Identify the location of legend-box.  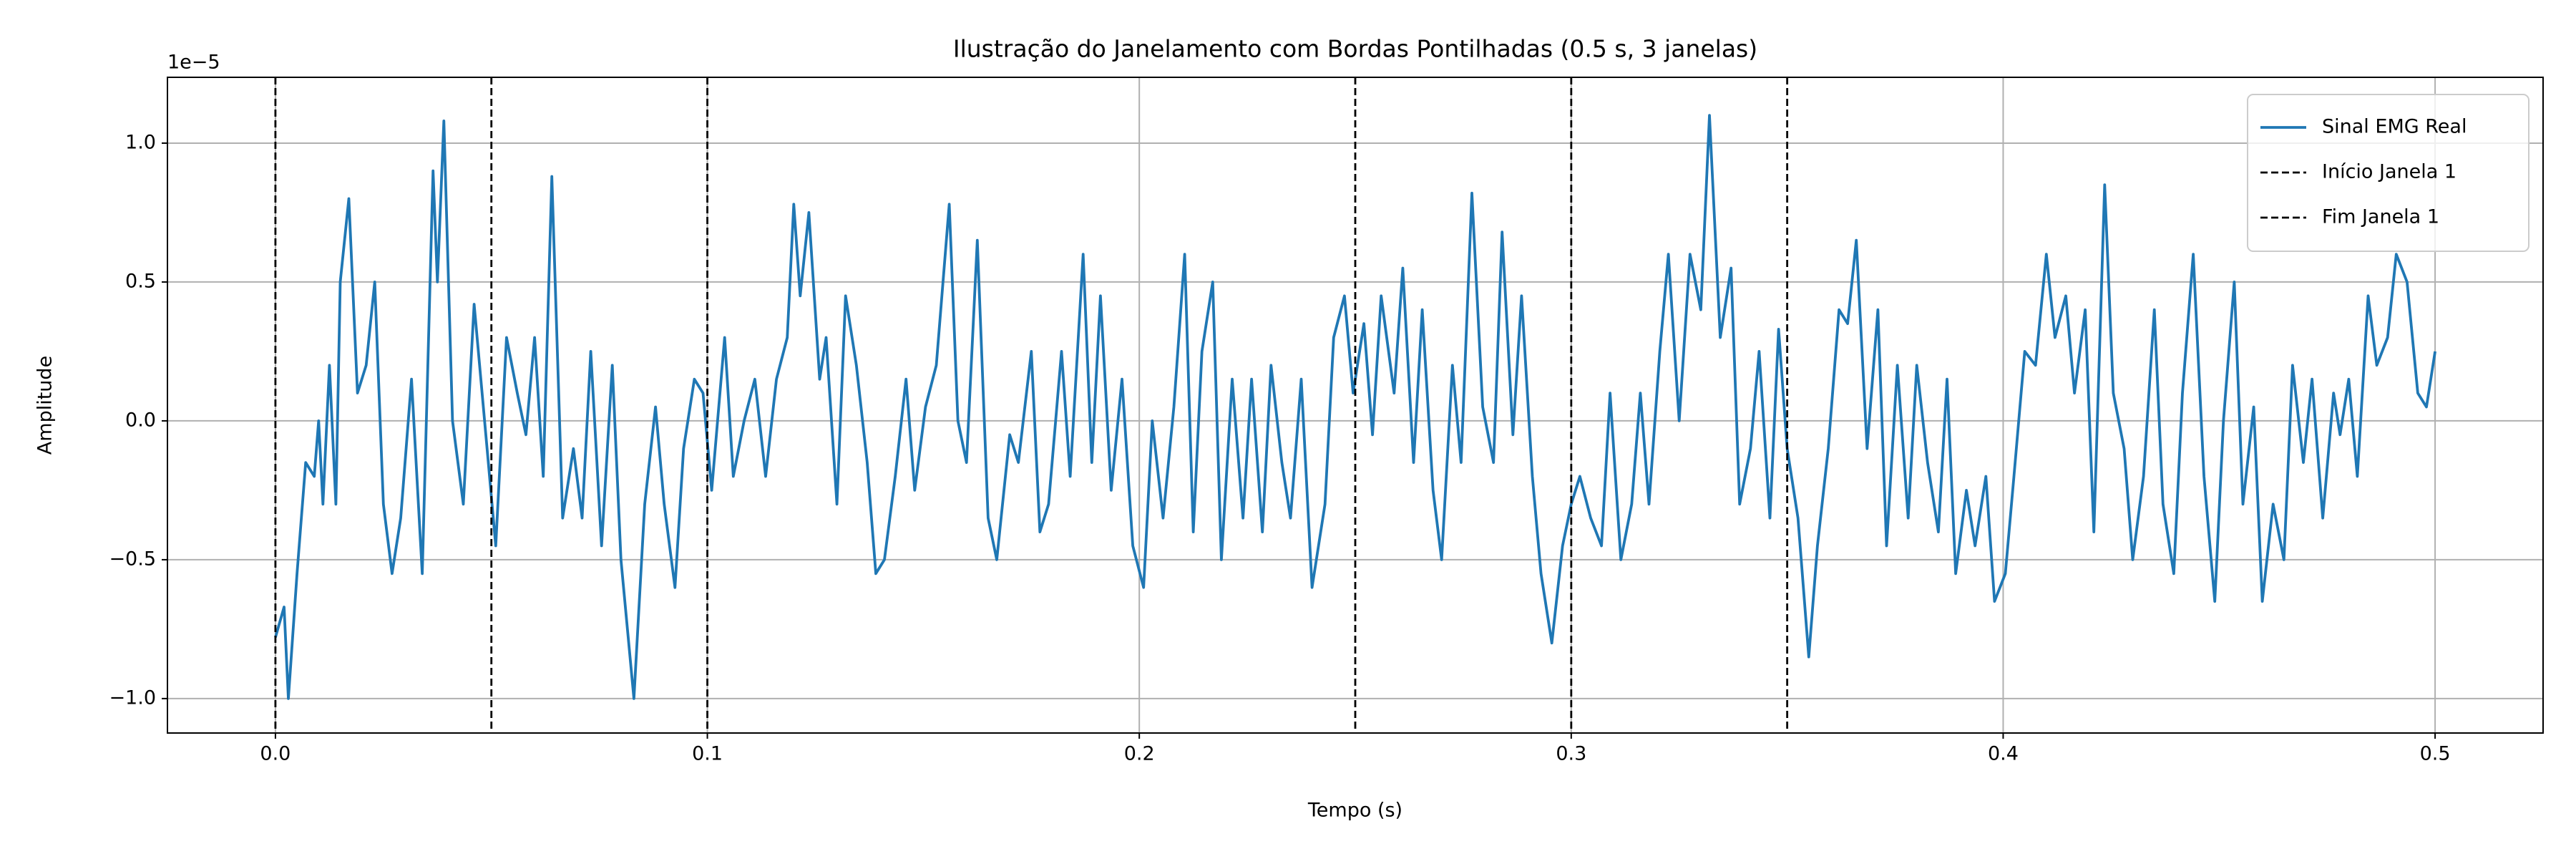
(2388, 173).